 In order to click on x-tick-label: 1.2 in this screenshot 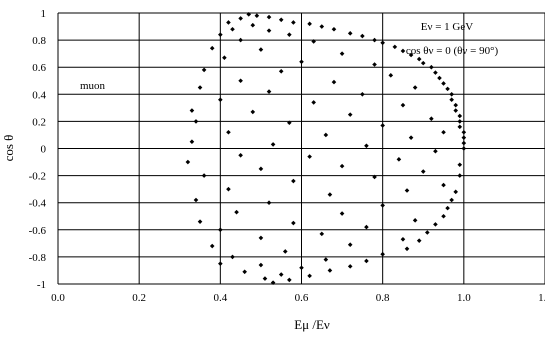, I will do `click(541, 298)`.